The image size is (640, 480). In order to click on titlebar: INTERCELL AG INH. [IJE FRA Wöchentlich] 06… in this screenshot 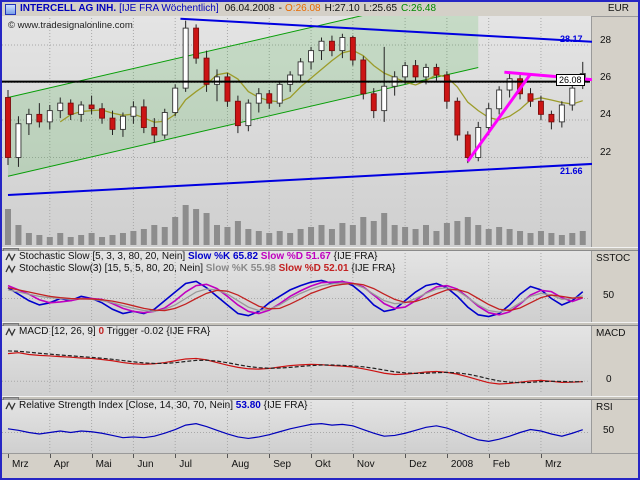, I will do `click(320, 9)`.